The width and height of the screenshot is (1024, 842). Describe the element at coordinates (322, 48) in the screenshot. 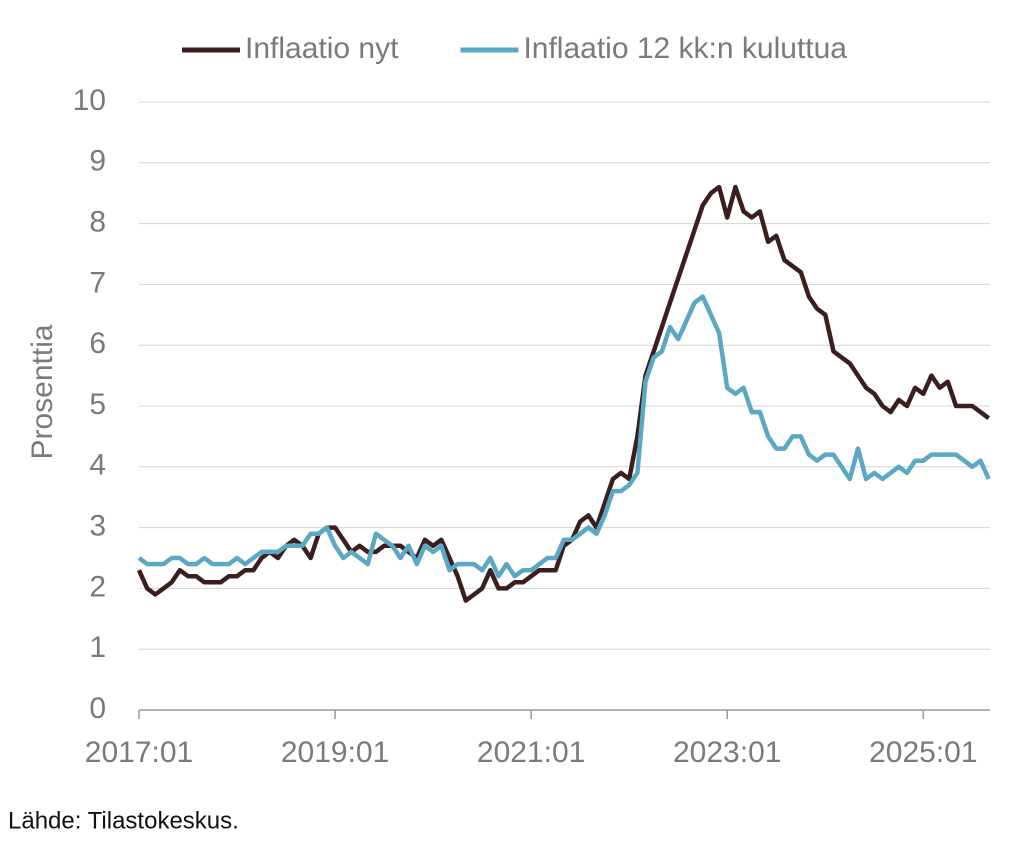

I see `legend-label: Inflaatio nyt` at that location.